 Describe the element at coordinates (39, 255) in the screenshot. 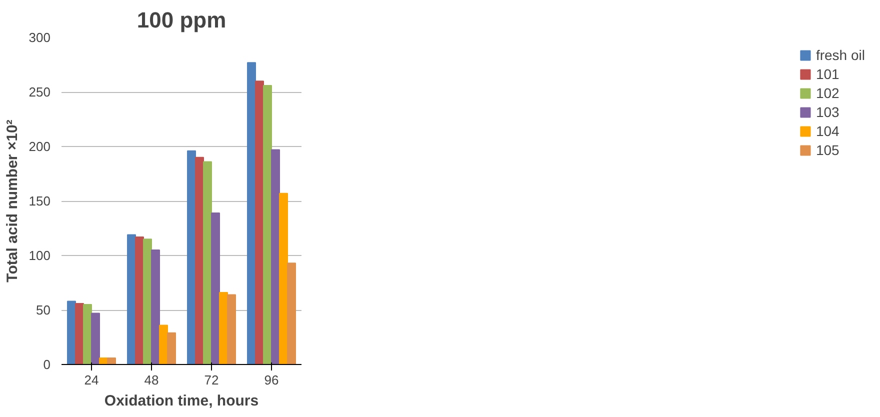

I see `y-tick-label: 100` at that location.